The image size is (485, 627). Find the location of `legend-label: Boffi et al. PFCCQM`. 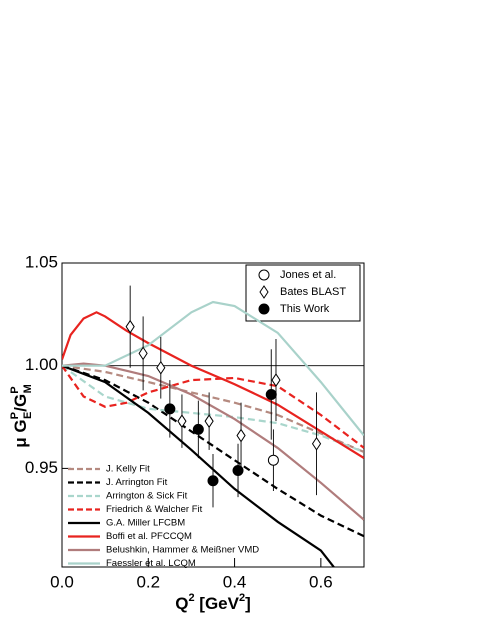

legend-label: Boffi et al. PFCCQM is located at coordinates (149, 536).